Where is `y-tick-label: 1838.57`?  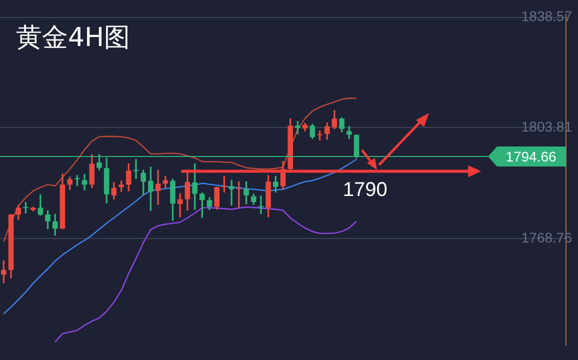
y-tick-label: 1838.57 is located at coordinates (546, 16).